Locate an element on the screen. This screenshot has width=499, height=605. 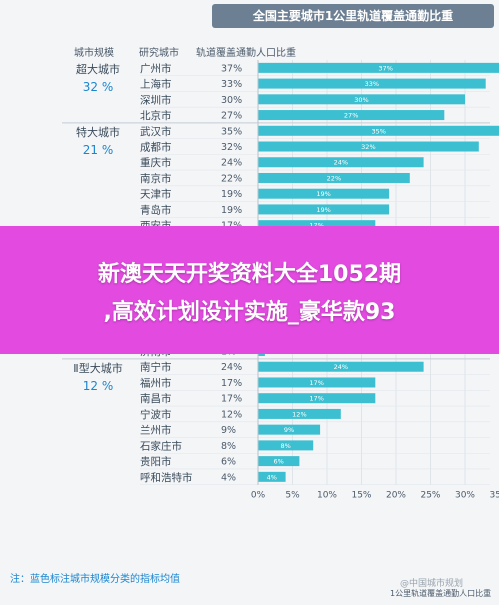
city-name: 石家庄市 is located at coordinates (161, 445).